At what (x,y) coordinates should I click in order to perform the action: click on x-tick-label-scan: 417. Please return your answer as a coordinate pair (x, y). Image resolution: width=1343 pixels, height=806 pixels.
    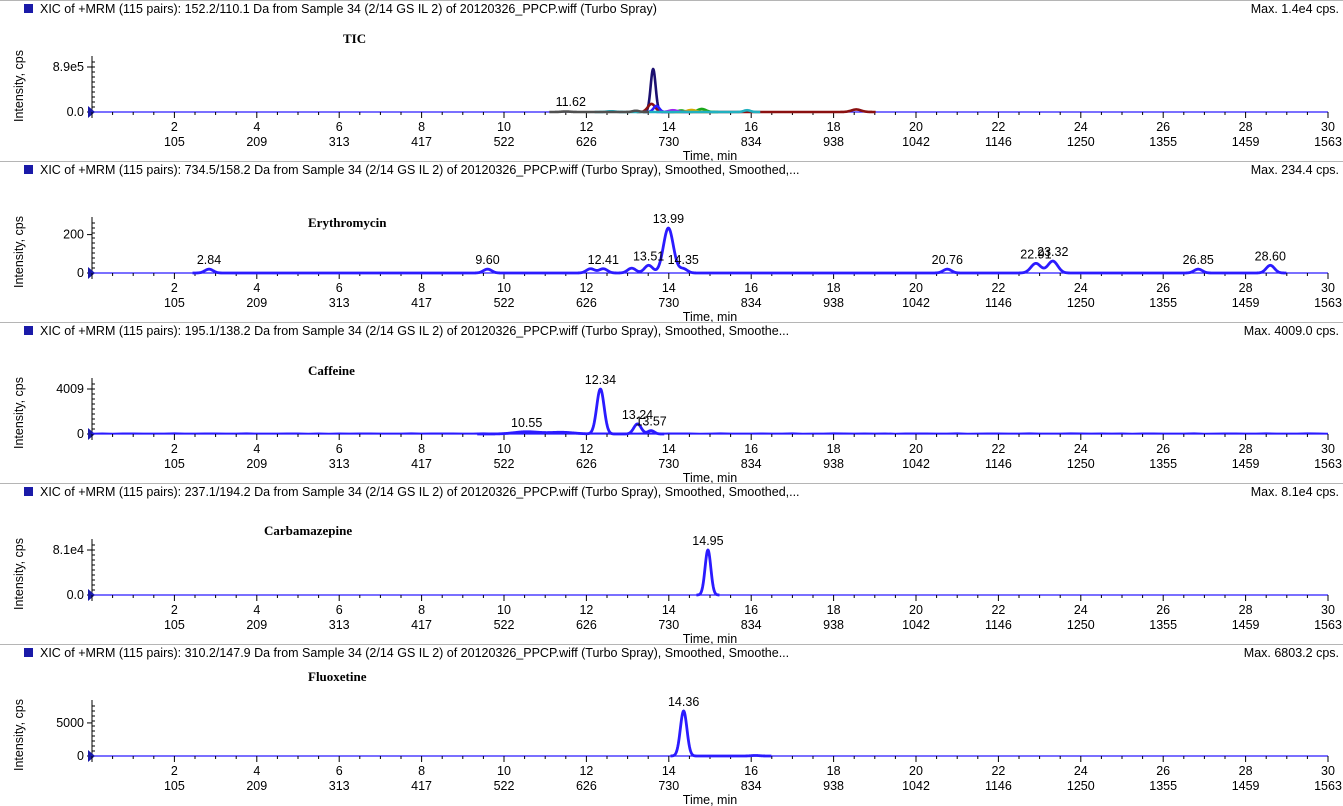
    Looking at the image, I should click on (421, 303).